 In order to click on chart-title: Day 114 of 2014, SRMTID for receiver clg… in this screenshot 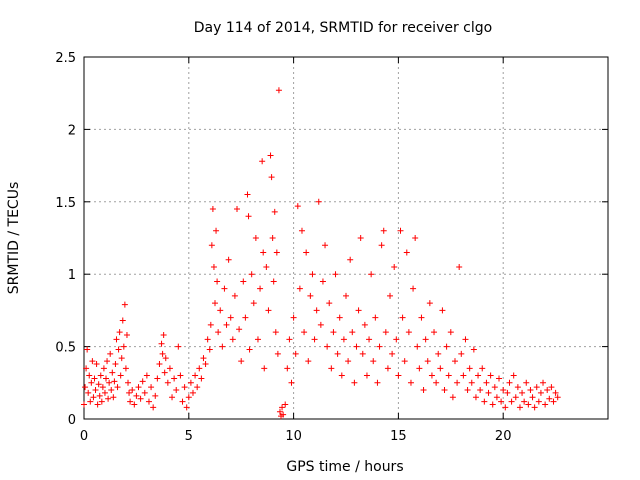, I will do `click(343, 28)`.